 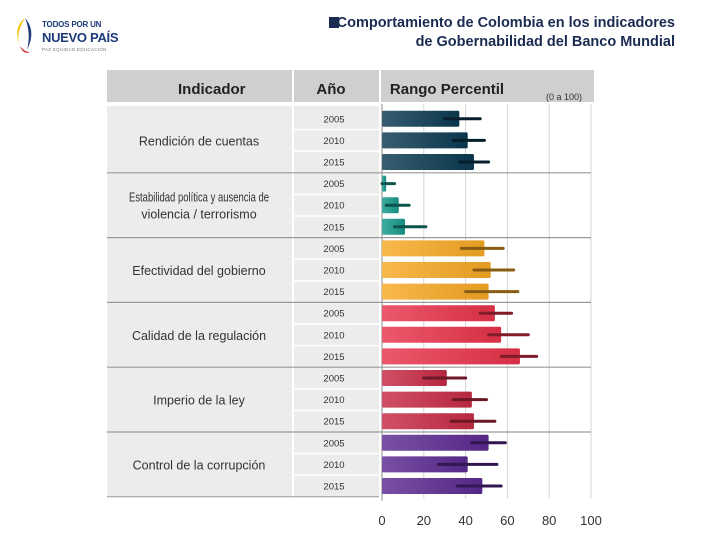 What do you see at coordinates (199, 336) in the screenshot?
I see `indicator-label: Calidad de la regulación` at bounding box center [199, 336].